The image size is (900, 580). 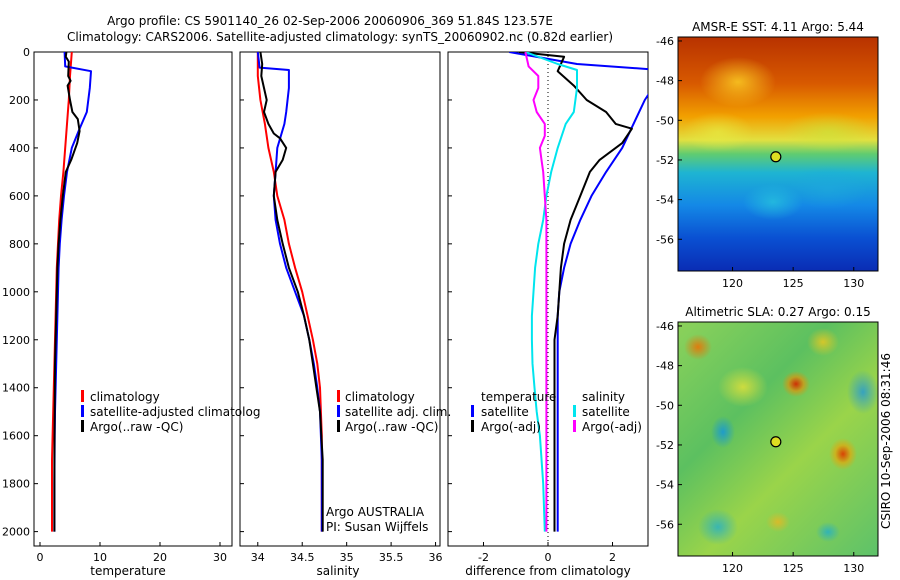 What do you see at coordinates (82, 426) in the screenshot?
I see `legend-swatch-argo` at bounding box center [82, 426].